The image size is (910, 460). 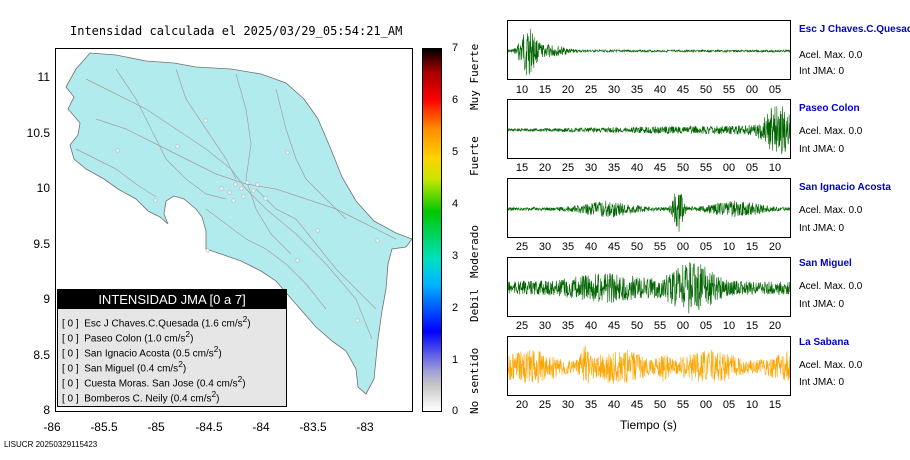 I want to click on legend-title: INTENSIDAD JMA [0 a 7], so click(x=172, y=299).